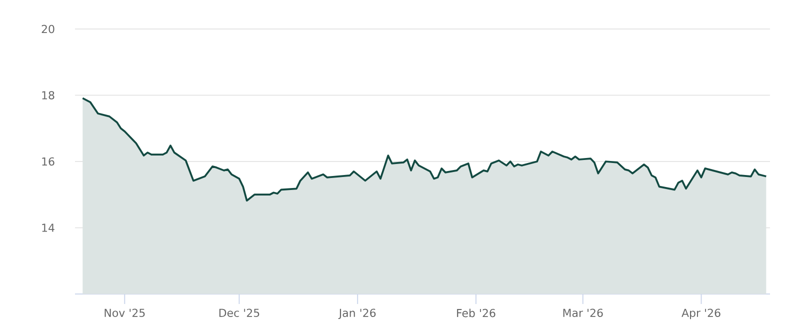 The width and height of the screenshot is (800, 324). What do you see at coordinates (48, 228) in the screenshot?
I see `y-tick-label: 14` at bounding box center [48, 228].